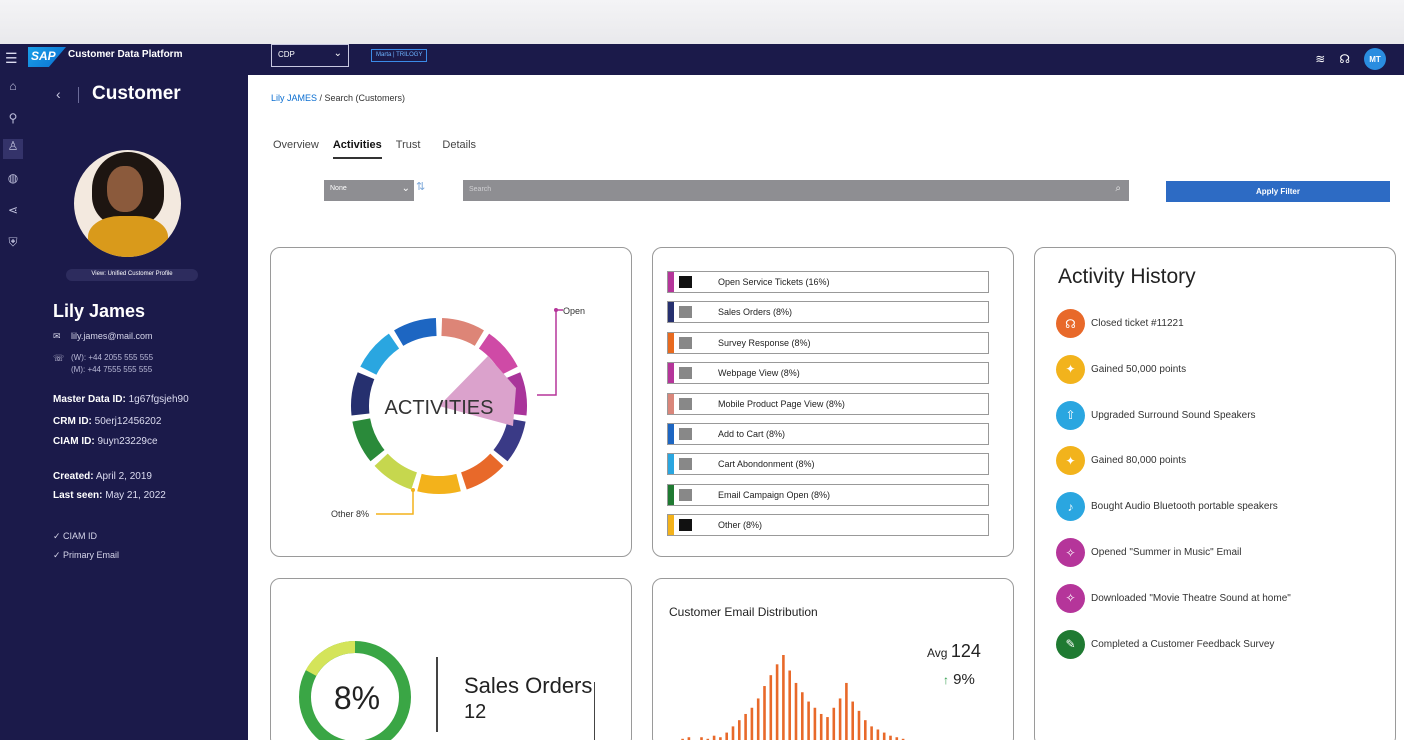 This screenshot has width=1404, height=740. I want to click on tab-details: Details, so click(459, 145).